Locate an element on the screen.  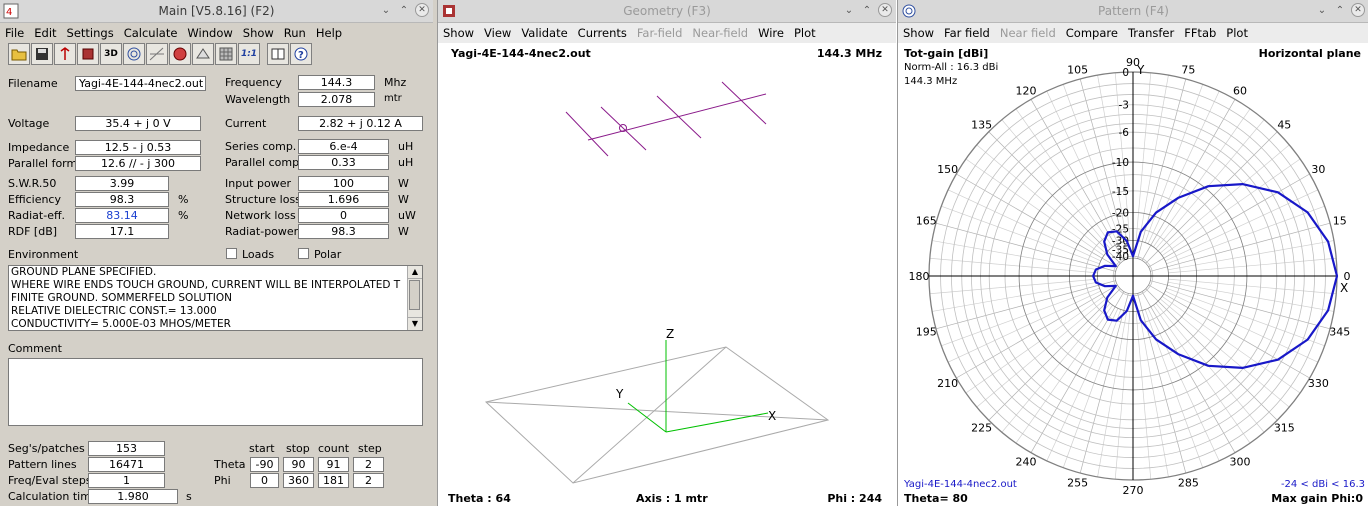
geometry-close-button: ✕ is located at coordinates (885, 10).